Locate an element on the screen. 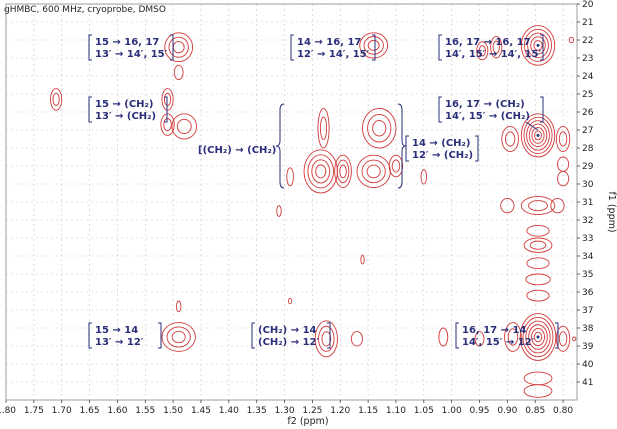  annotation-line: 16, 17 → 14 is located at coordinates (494, 330).